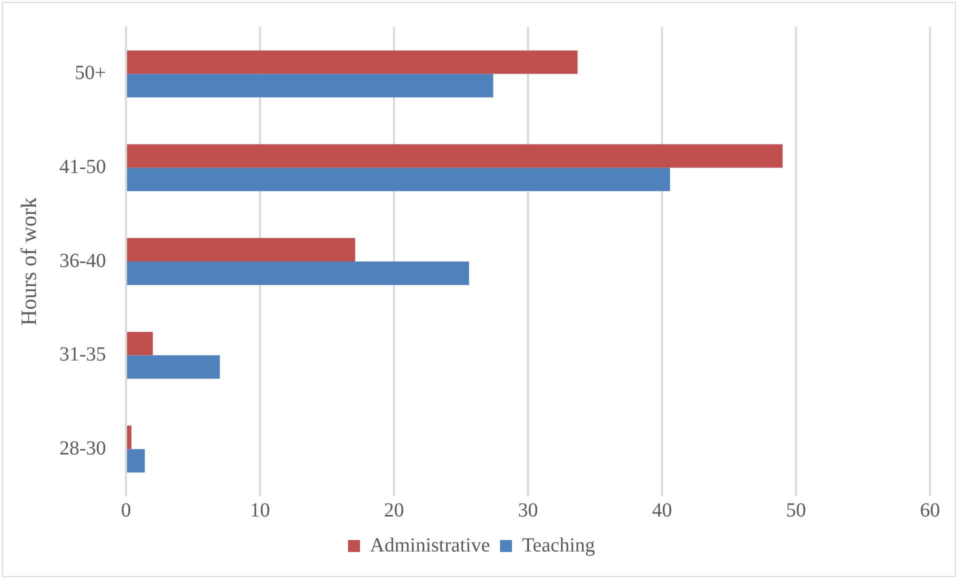 Image resolution: width=958 pixels, height=579 pixels. Describe the element at coordinates (126, 510) in the screenshot. I see `x-tick-label: 0` at that location.